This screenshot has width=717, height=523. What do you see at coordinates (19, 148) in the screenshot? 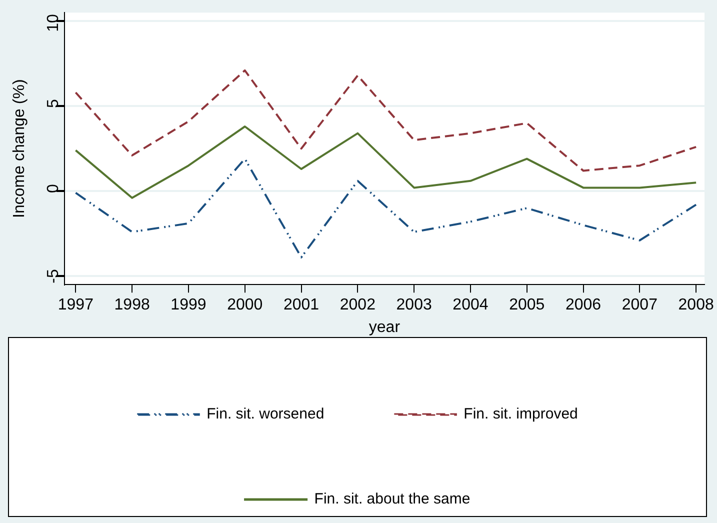
I see `y-axis-title: Income change (%)` at bounding box center [19, 148].